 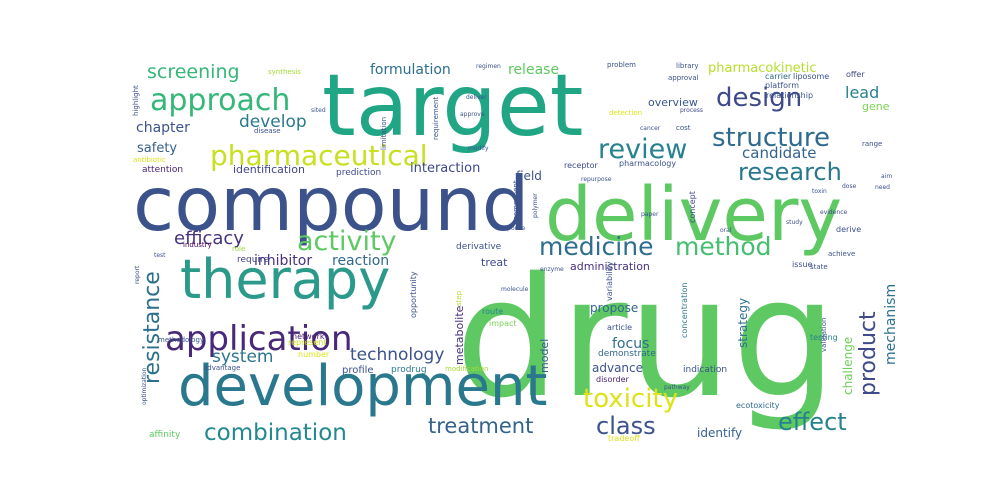 I want to click on word-evidence: evidence, so click(x=834, y=212).